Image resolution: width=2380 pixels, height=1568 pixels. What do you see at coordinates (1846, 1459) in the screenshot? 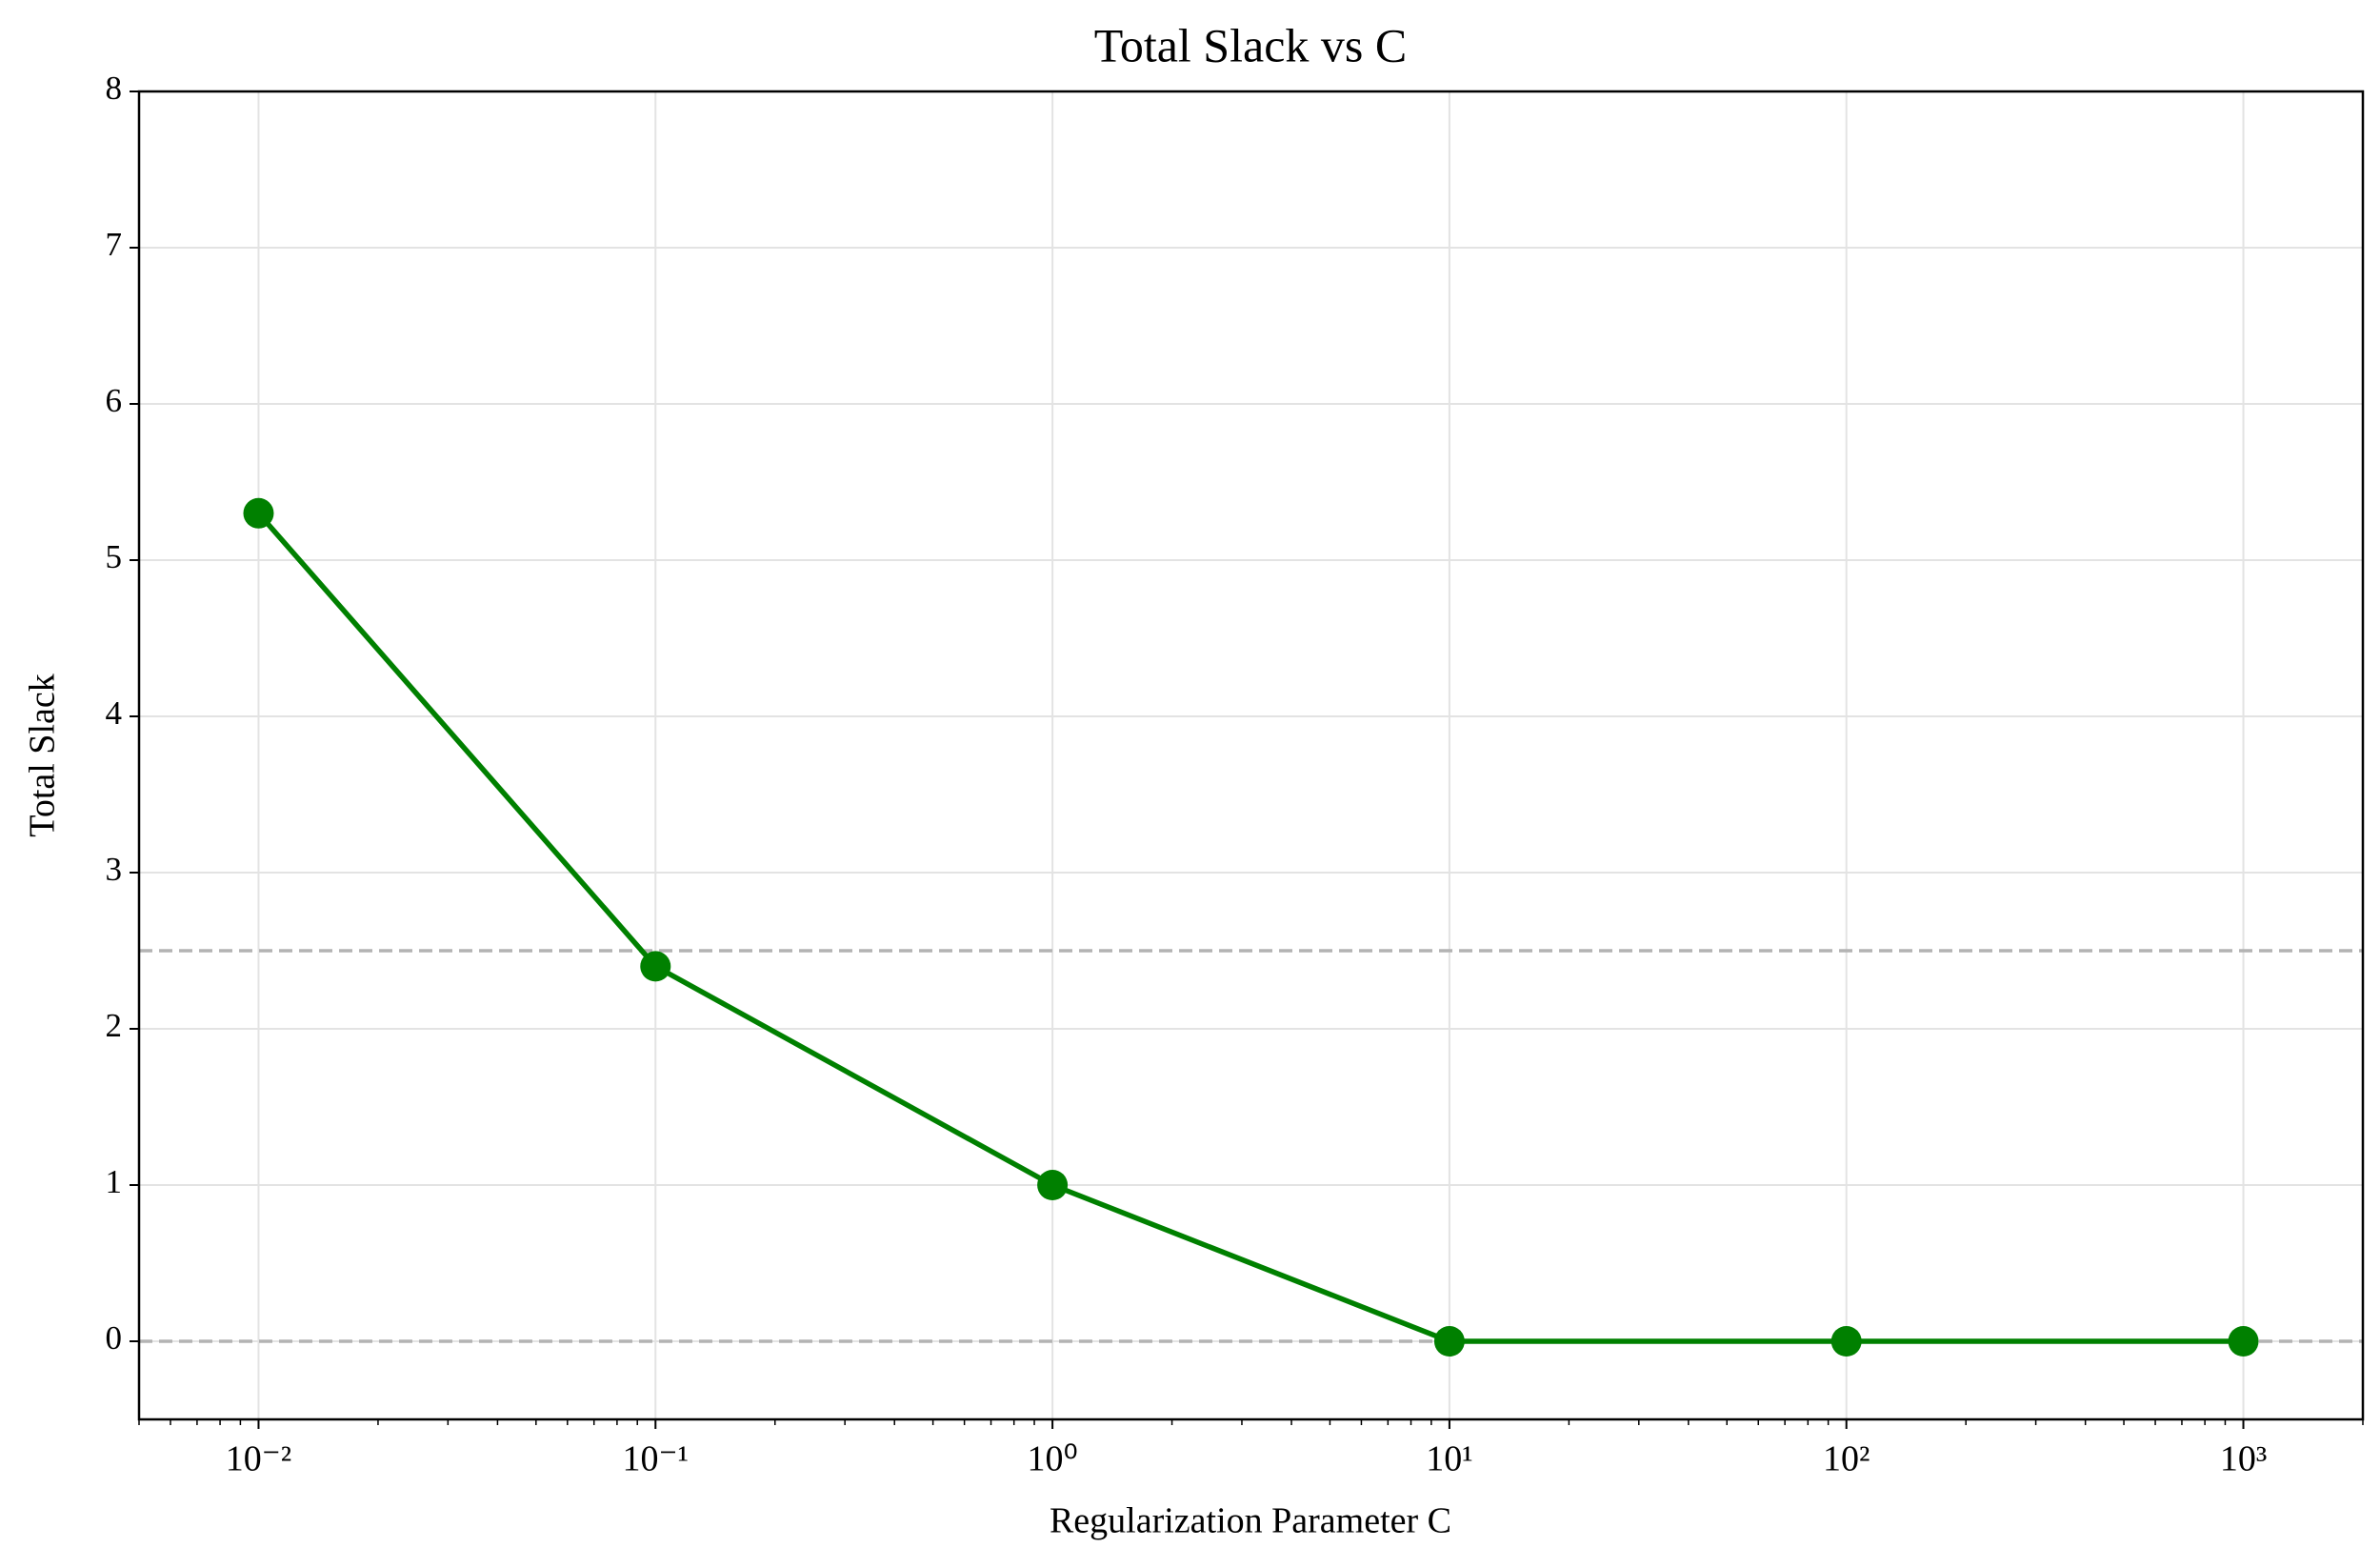
I see `x-tick-label: 10²` at bounding box center [1846, 1459].